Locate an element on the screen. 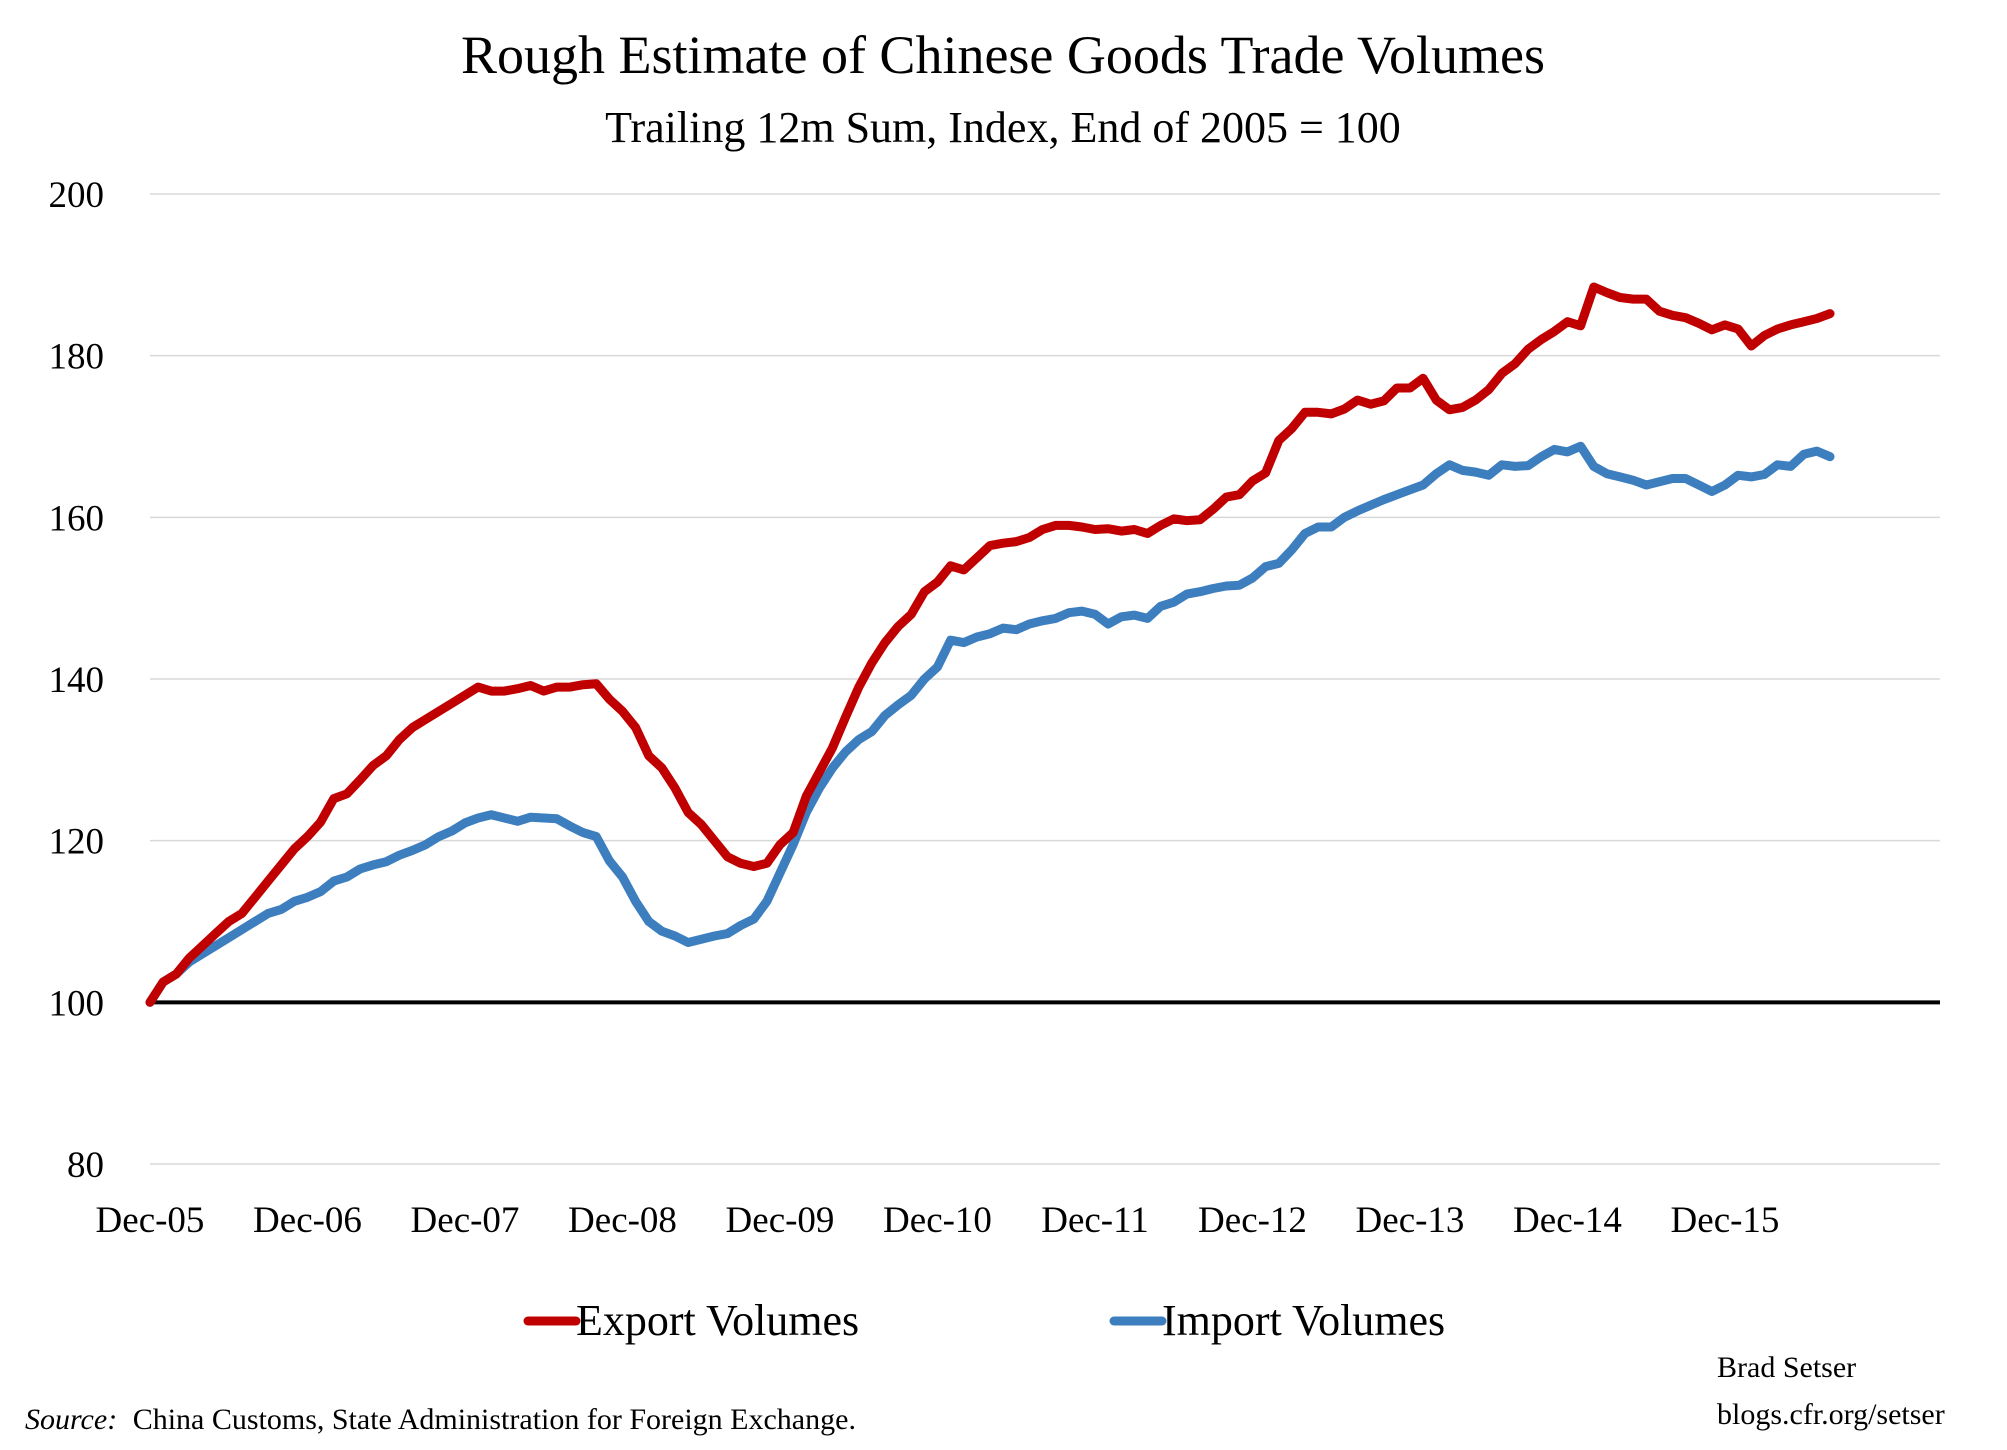 The image size is (2007, 1450). y-tick-label: 120 is located at coordinates (77, 842).